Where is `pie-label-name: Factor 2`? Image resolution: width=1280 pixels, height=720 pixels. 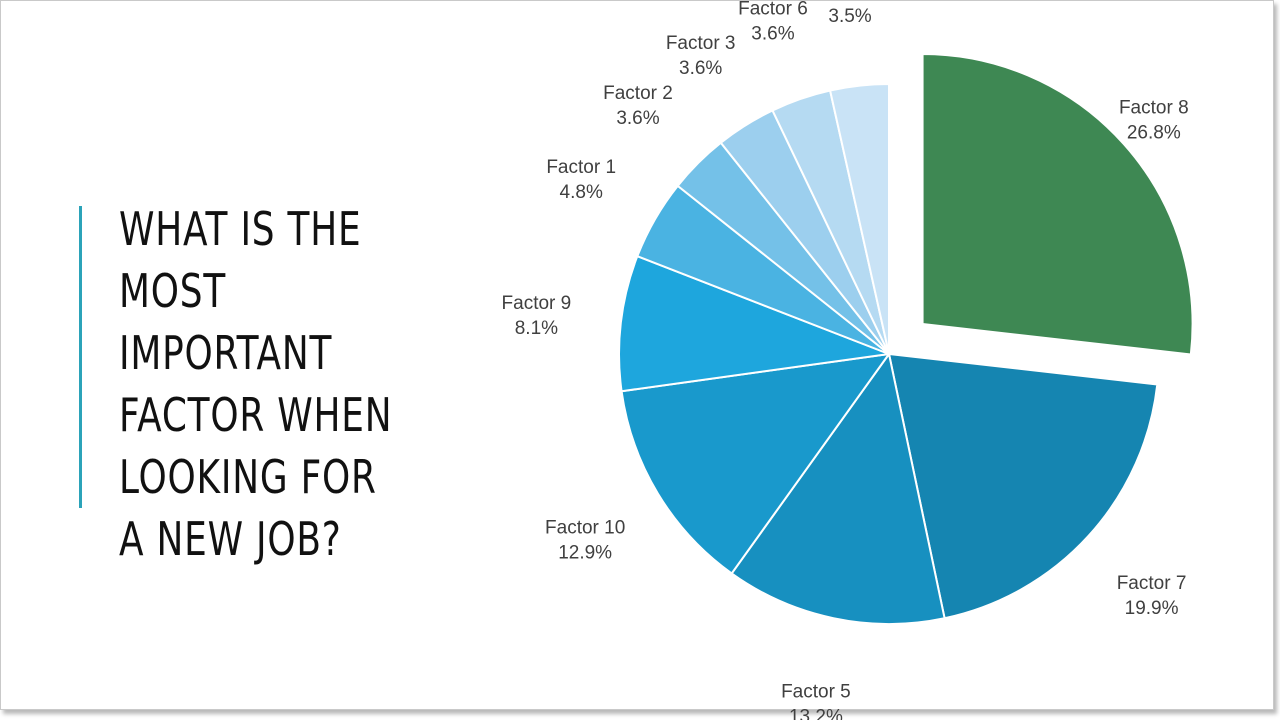
pie-label-name: Factor 2 is located at coordinates (638, 93).